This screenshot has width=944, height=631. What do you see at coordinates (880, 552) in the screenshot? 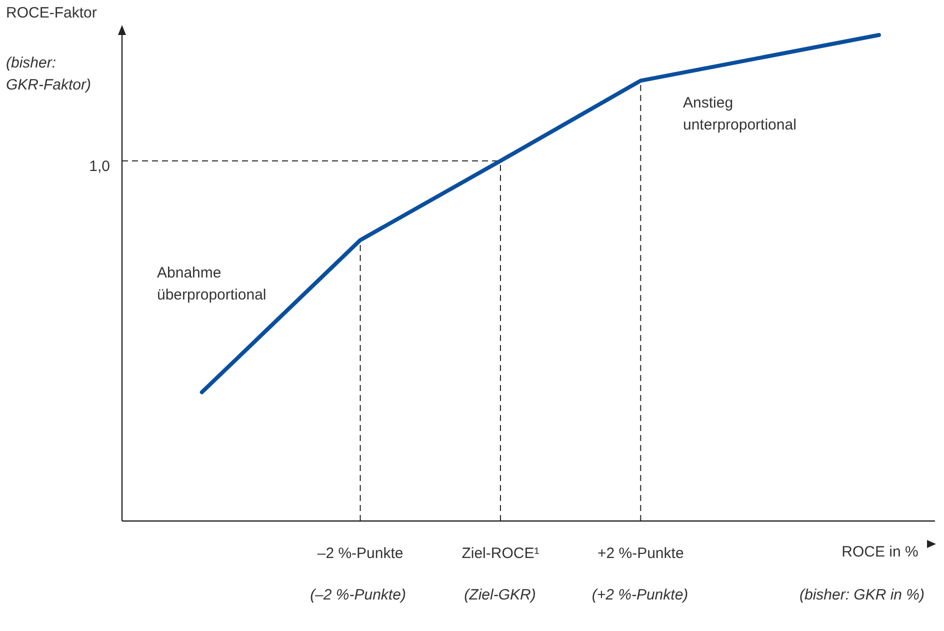
I see `x-axis-title: ROCE in %` at bounding box center [880, 552].